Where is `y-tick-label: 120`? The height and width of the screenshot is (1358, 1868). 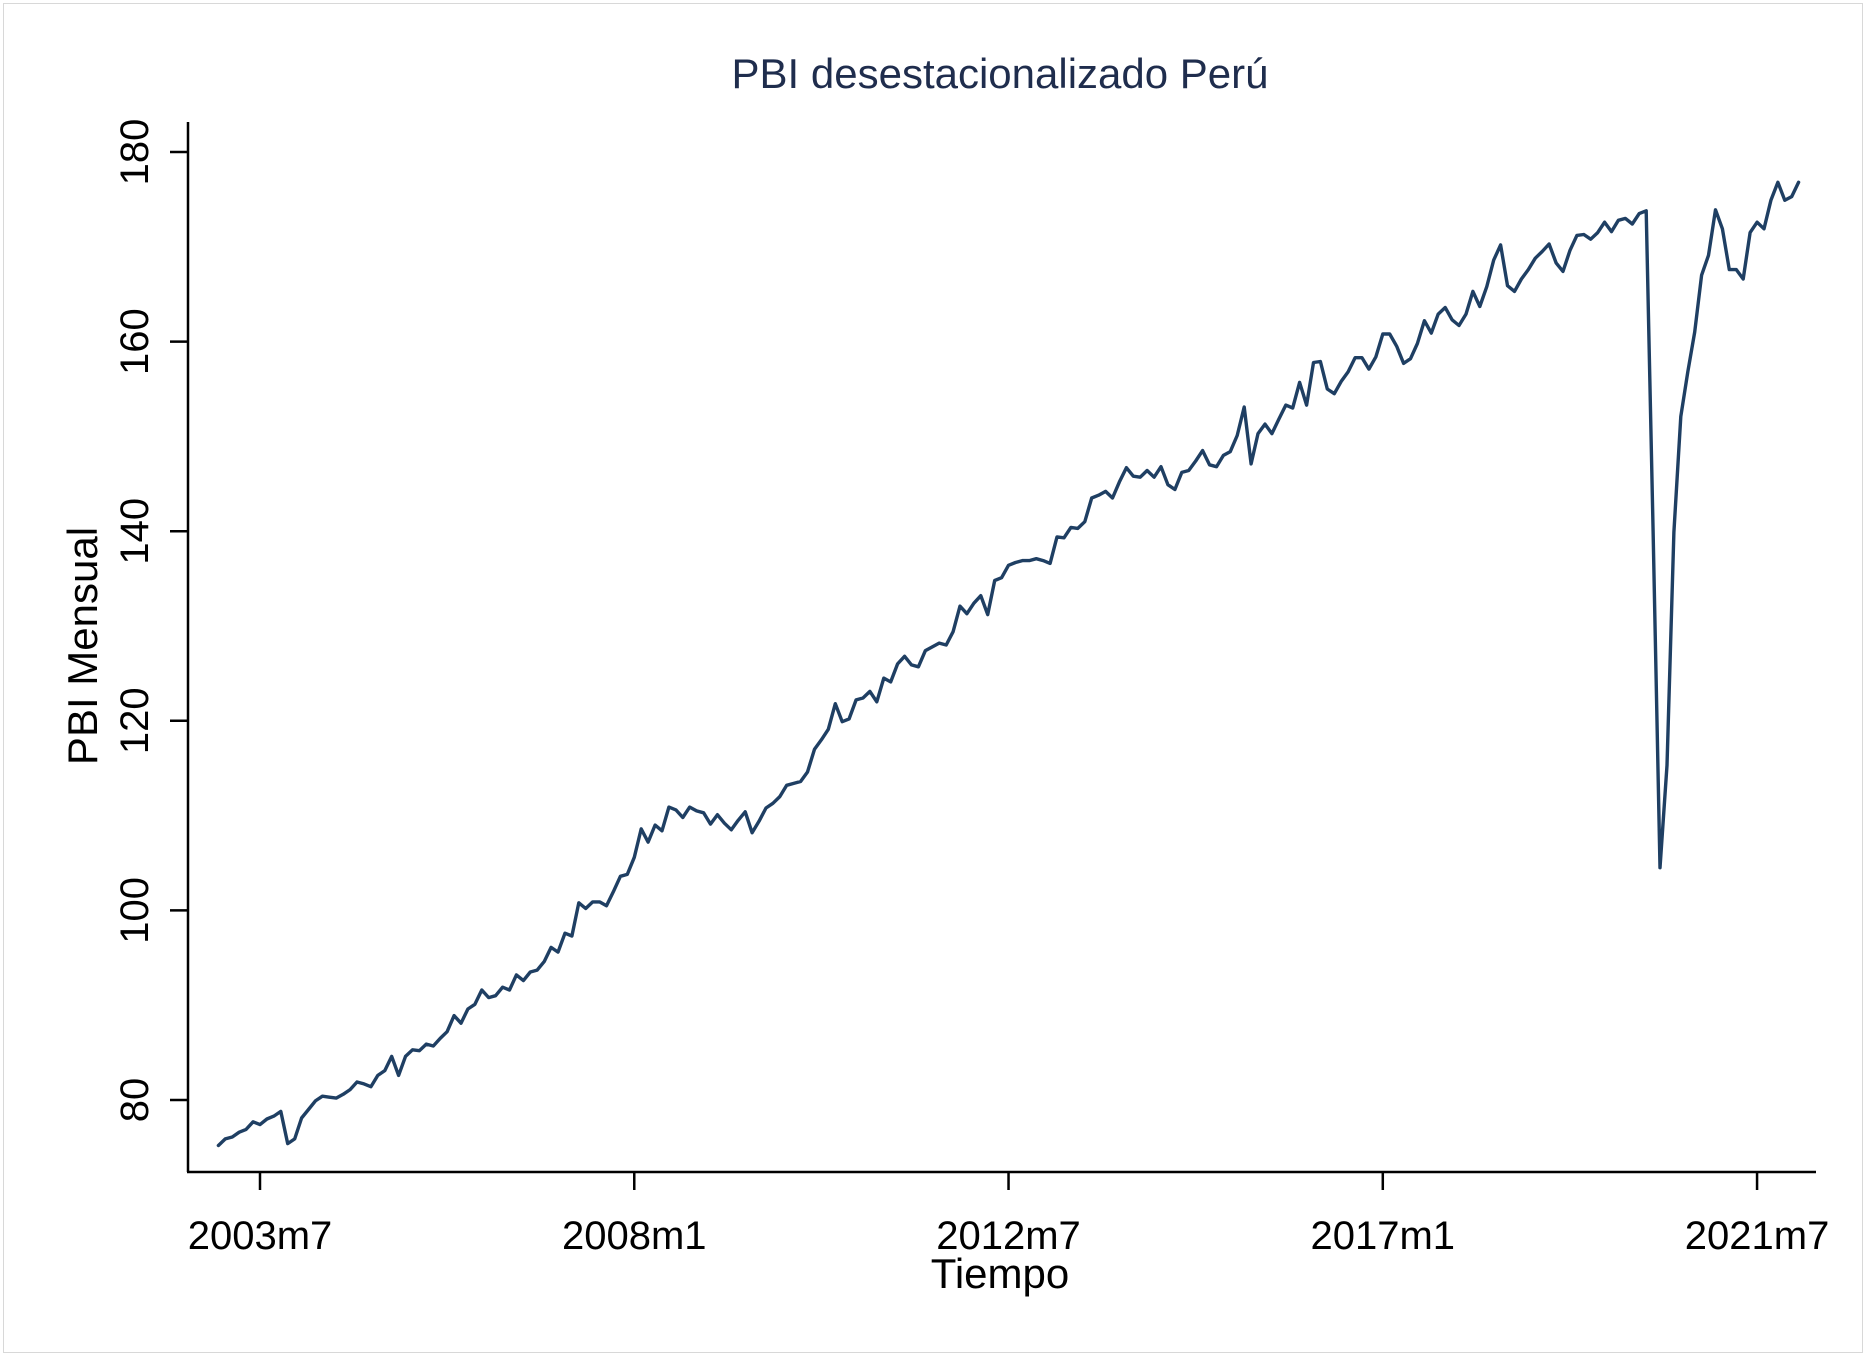
y-tick-label: 120 is located at coordinates (135, 720).